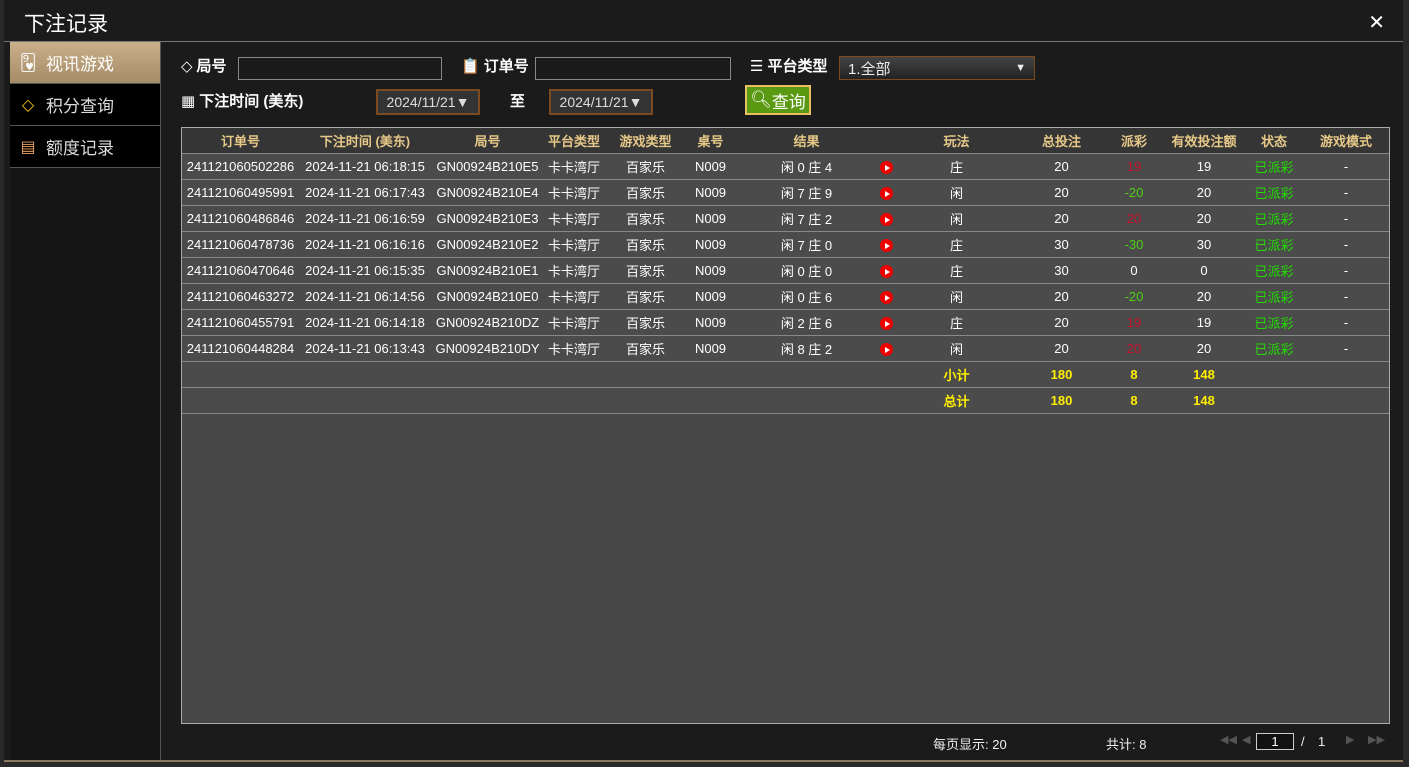 The image size is (1409, 767). I want to click on sidebar-item-label: 视讯游戏, so click(80, 64).